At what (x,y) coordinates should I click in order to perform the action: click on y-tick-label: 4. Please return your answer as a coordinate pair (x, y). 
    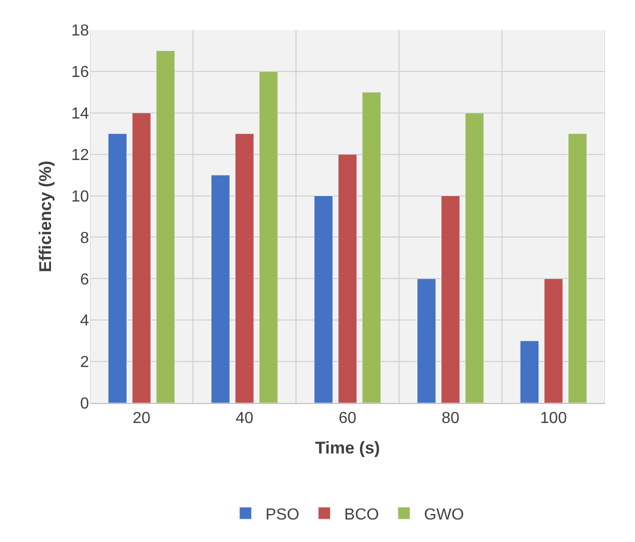
    Looking at the image, I should click on (85, 321).